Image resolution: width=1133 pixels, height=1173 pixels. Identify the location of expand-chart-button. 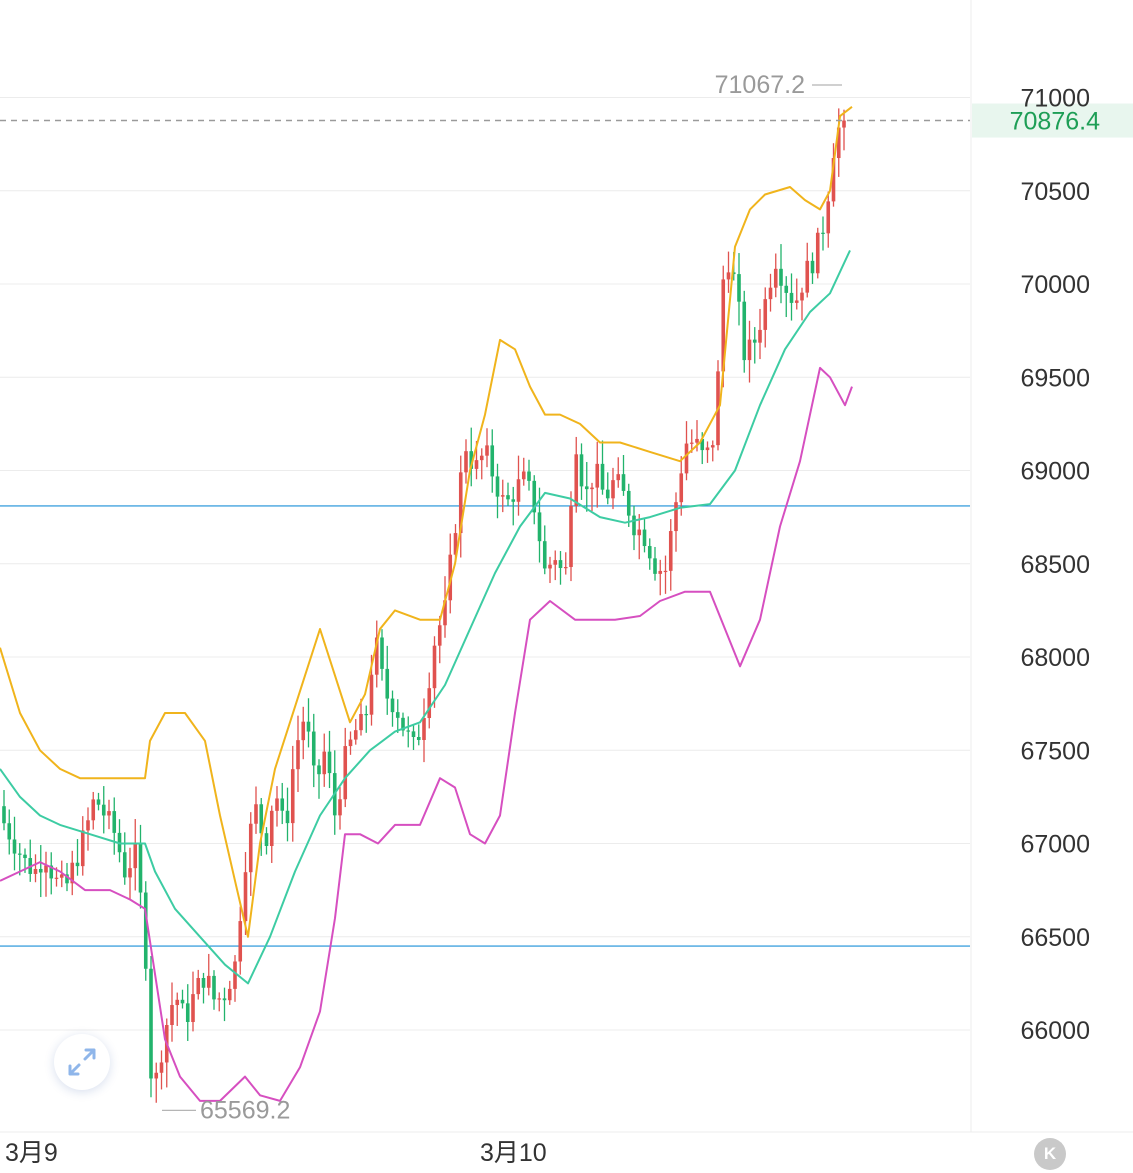
(82, 1062).